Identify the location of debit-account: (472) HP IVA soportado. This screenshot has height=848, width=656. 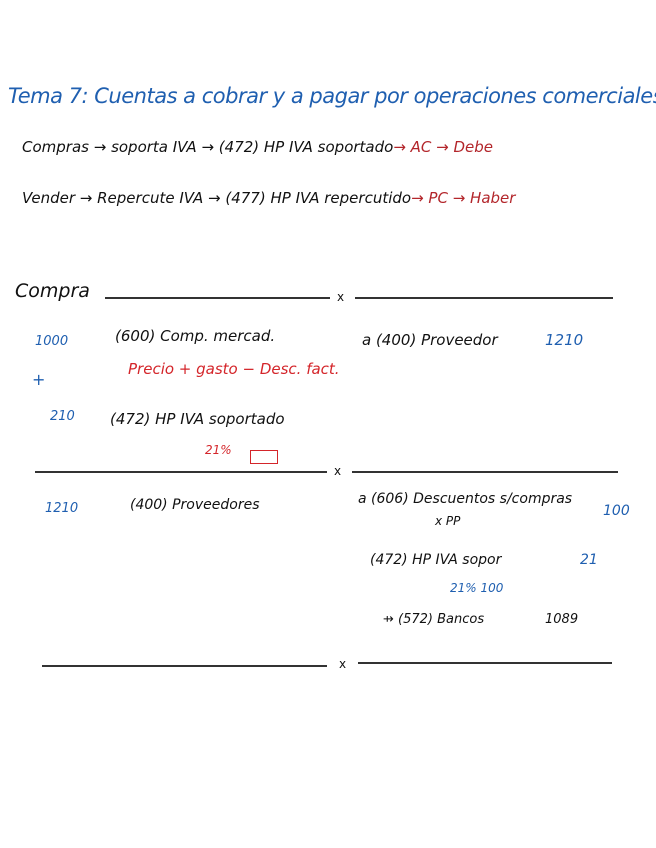
(197, 419).